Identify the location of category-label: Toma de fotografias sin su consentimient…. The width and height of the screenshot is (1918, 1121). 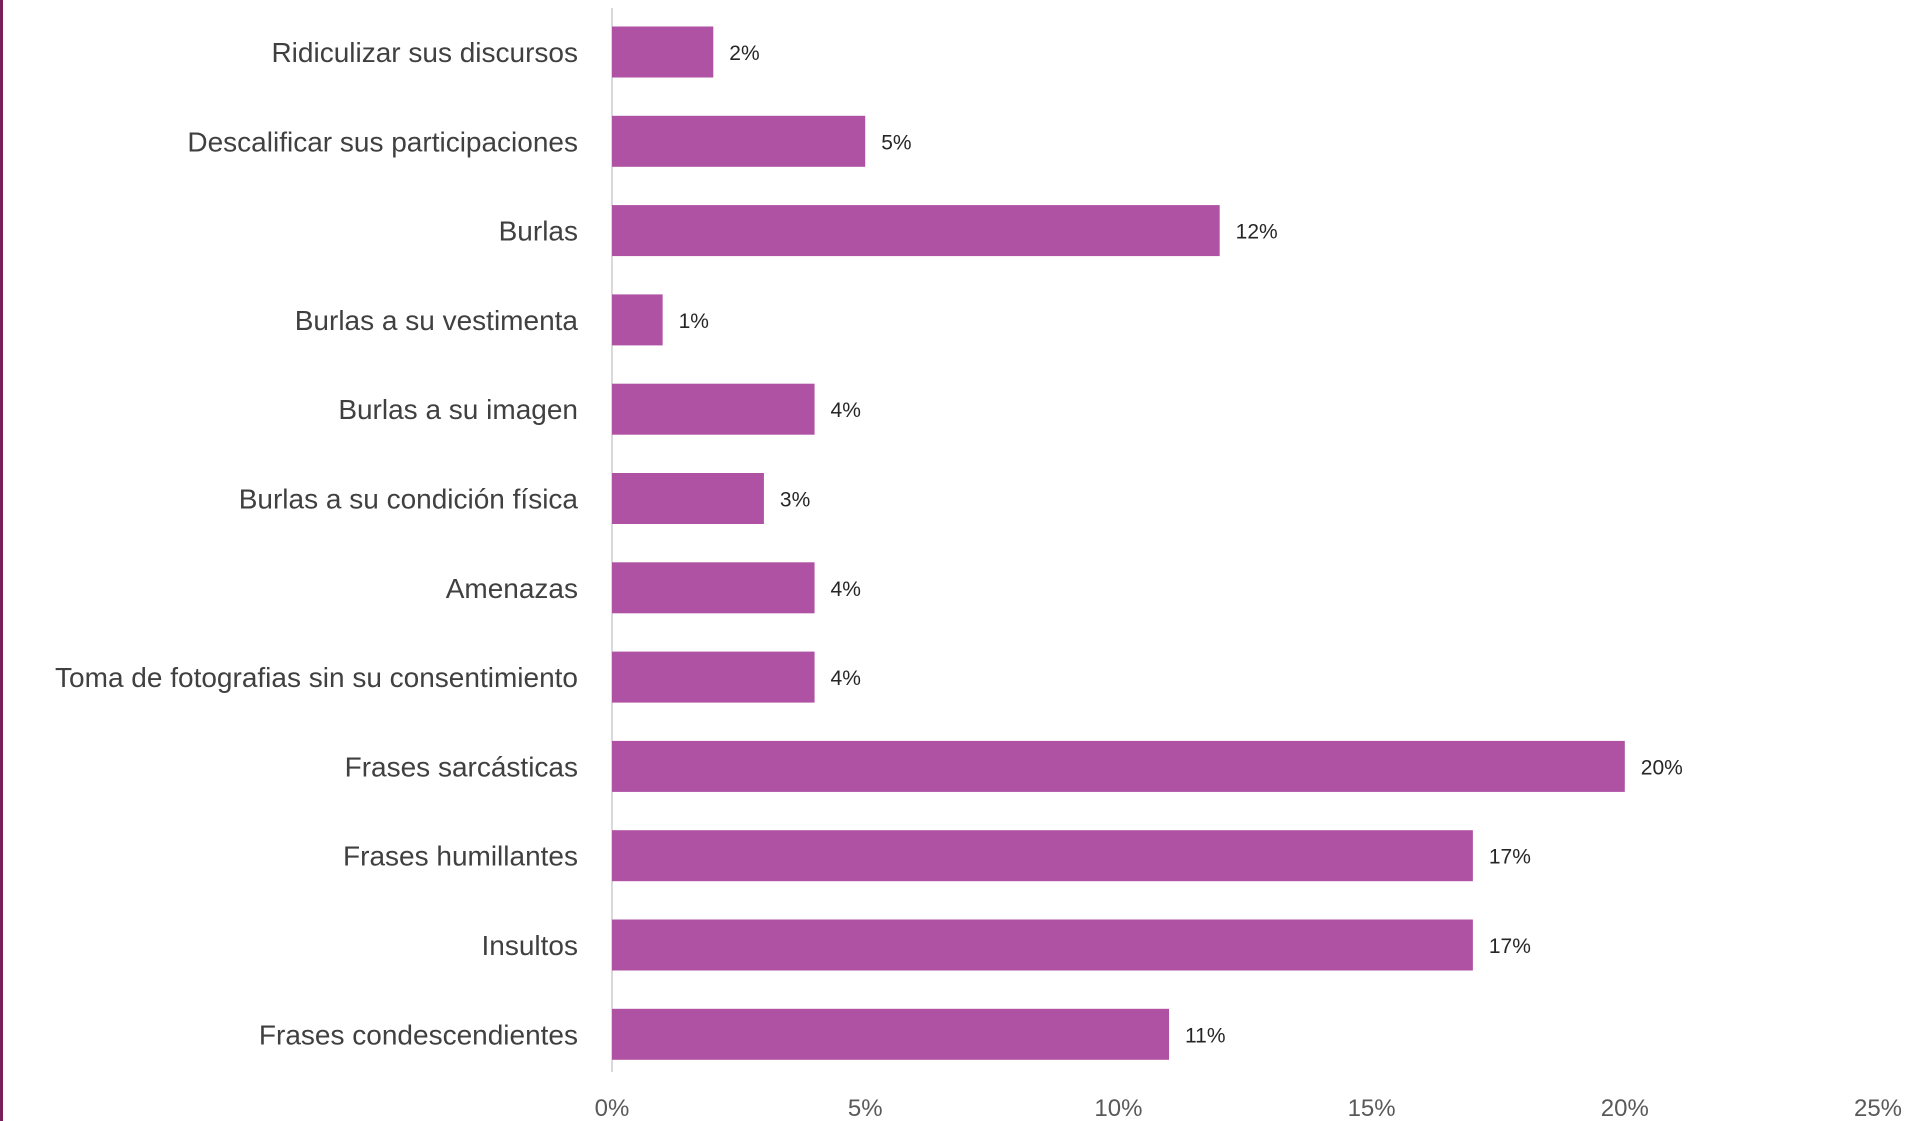
(316, 677).